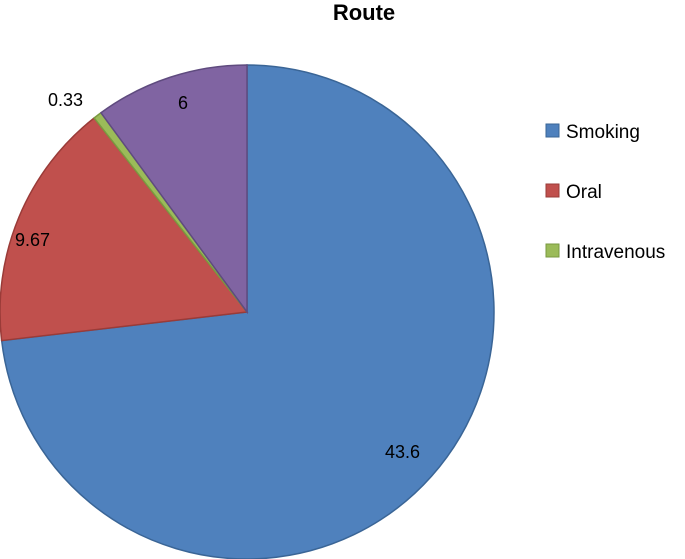 The image size is (685, 559). Describe the element at coordinates (32, 240) in the screenshot. I see `data-label-oral: 9.67` at that location.